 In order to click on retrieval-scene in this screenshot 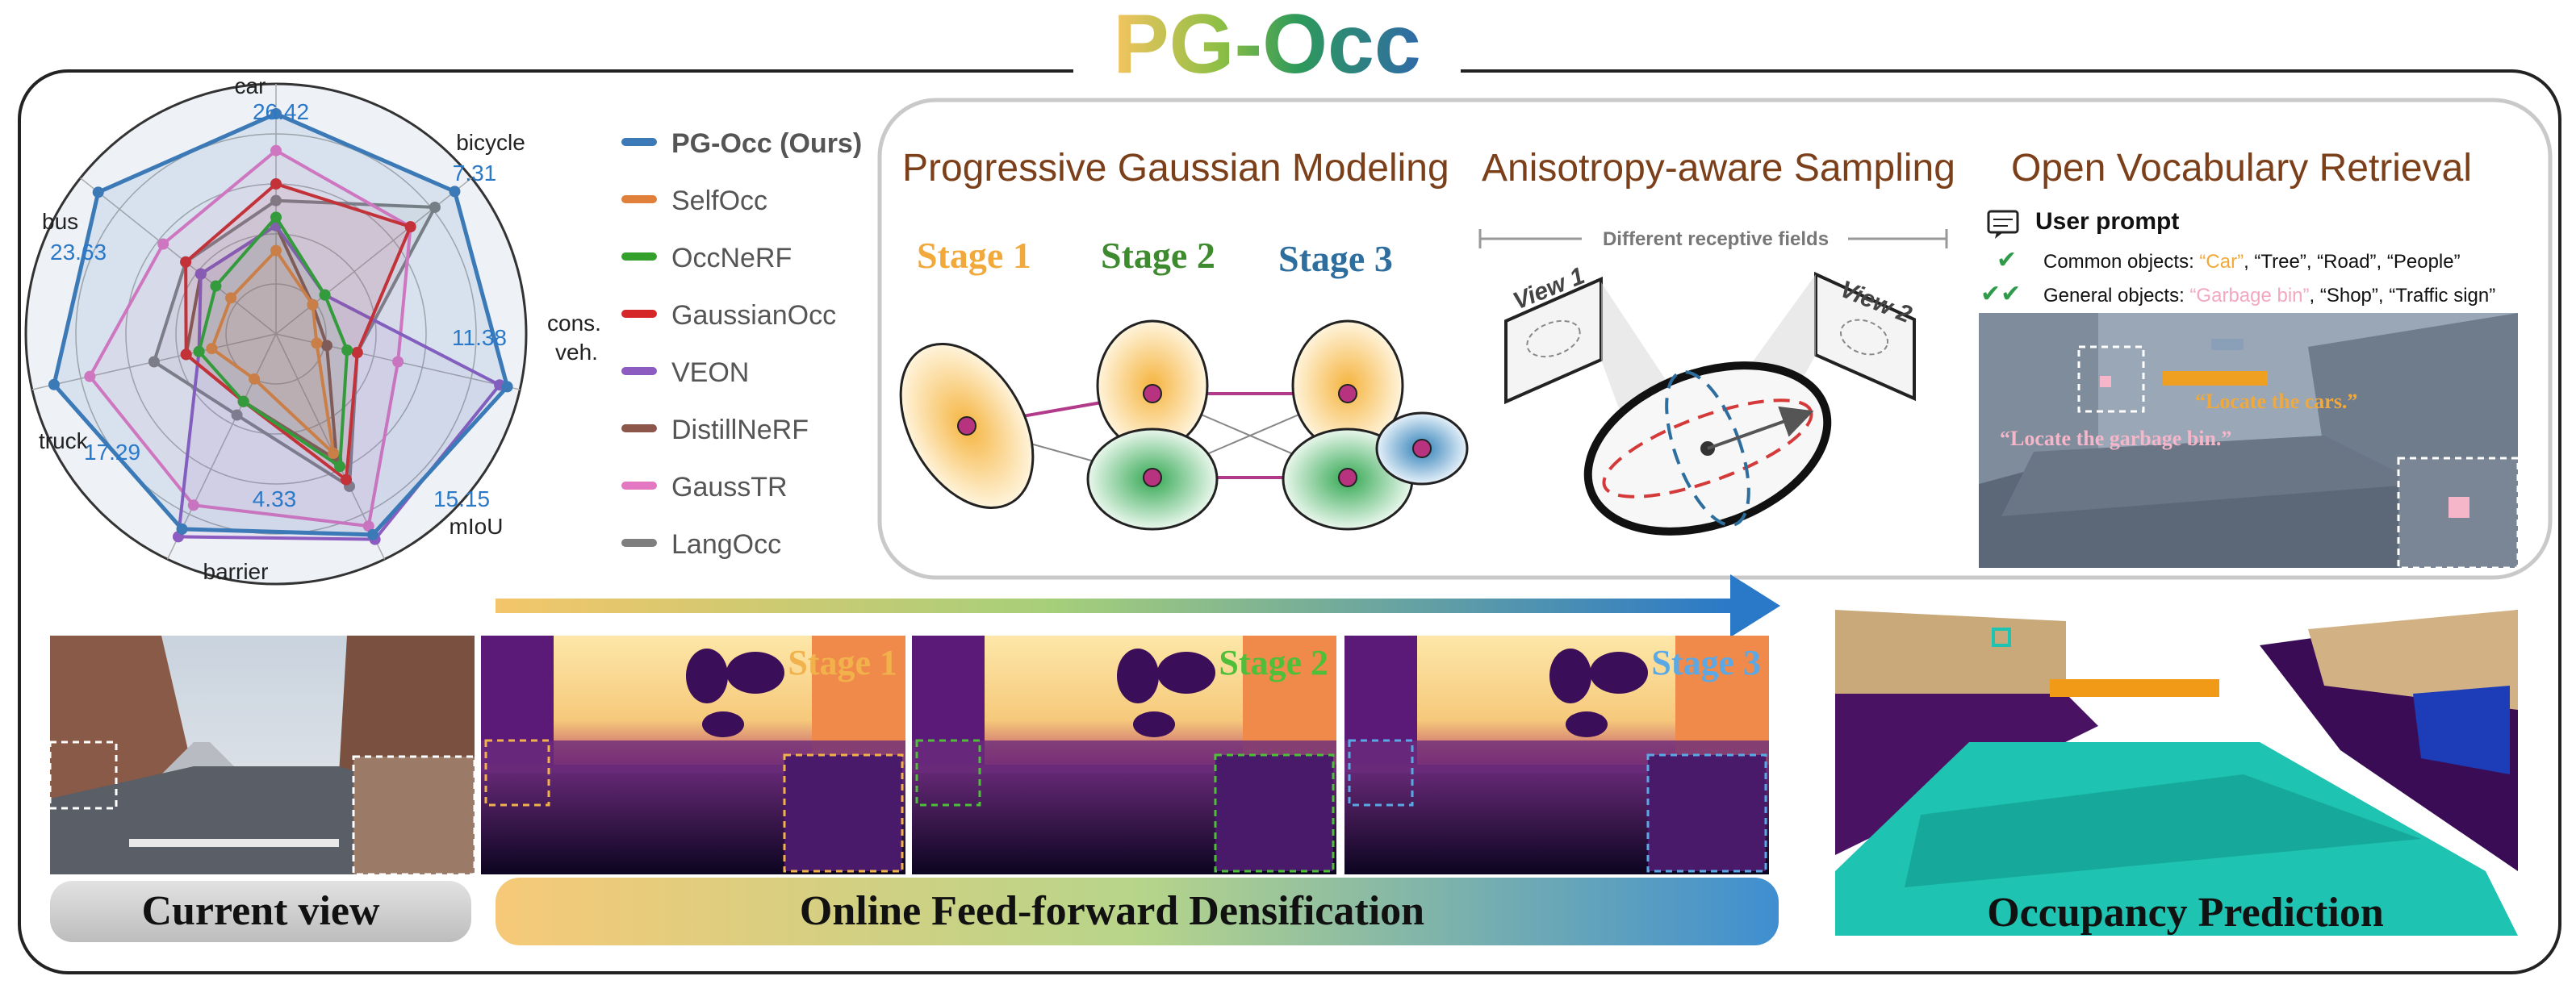, I will do `click(2249, 441)`.